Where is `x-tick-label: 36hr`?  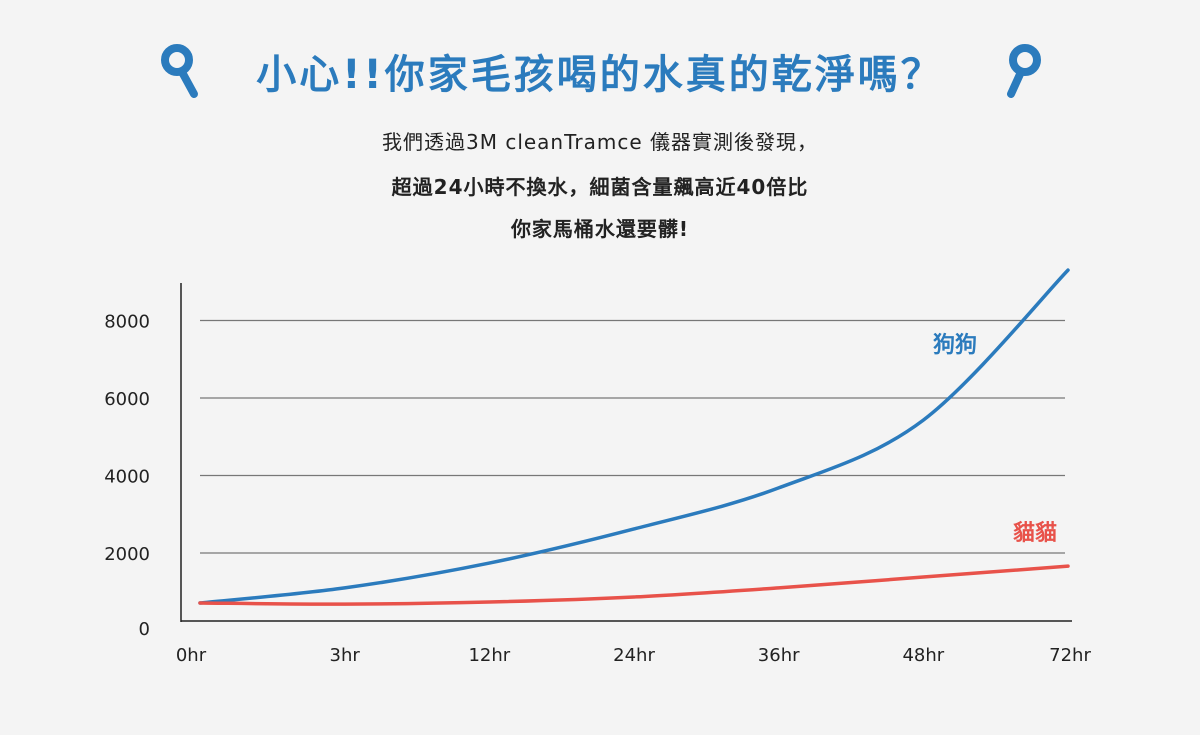
x-tick-label: 36hr is located at coordinates (779, 655).